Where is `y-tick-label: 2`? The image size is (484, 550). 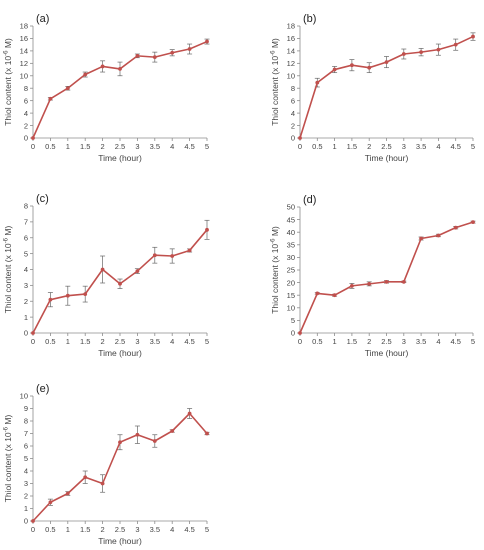 y-tick-label: 2 is located at coordinates (26, 496).